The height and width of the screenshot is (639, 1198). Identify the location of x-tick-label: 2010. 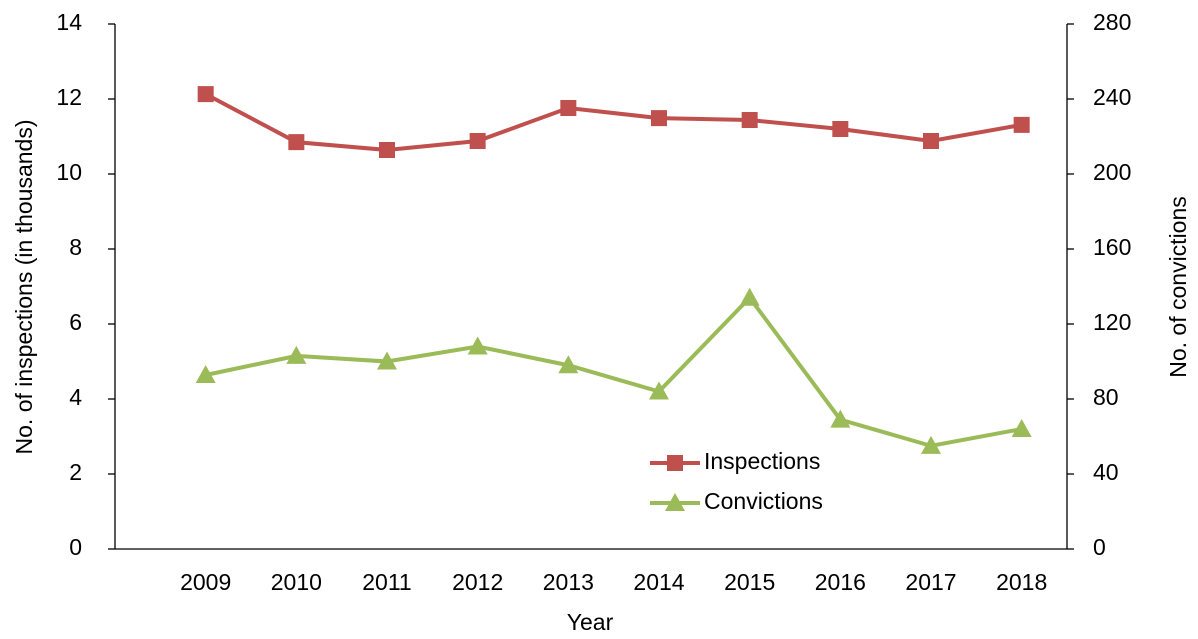
(296, 582).